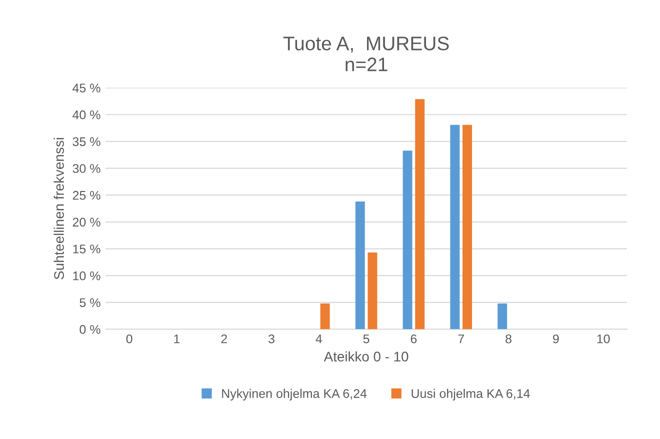  Describe the element at coordinates (177, 339) in the screenshot. I see `x-tick-label: 1` at that location.